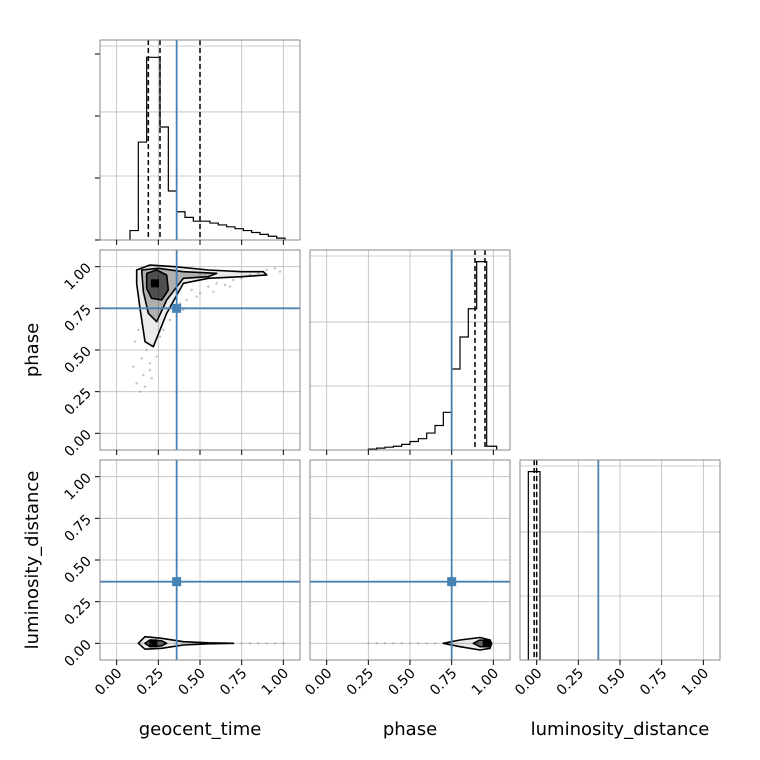 The image size is (760, 760). What do you see at coordinates (410, 729) in the screenshot?
I see `xlabel-phase: phase` at bounding box center [410, 729].